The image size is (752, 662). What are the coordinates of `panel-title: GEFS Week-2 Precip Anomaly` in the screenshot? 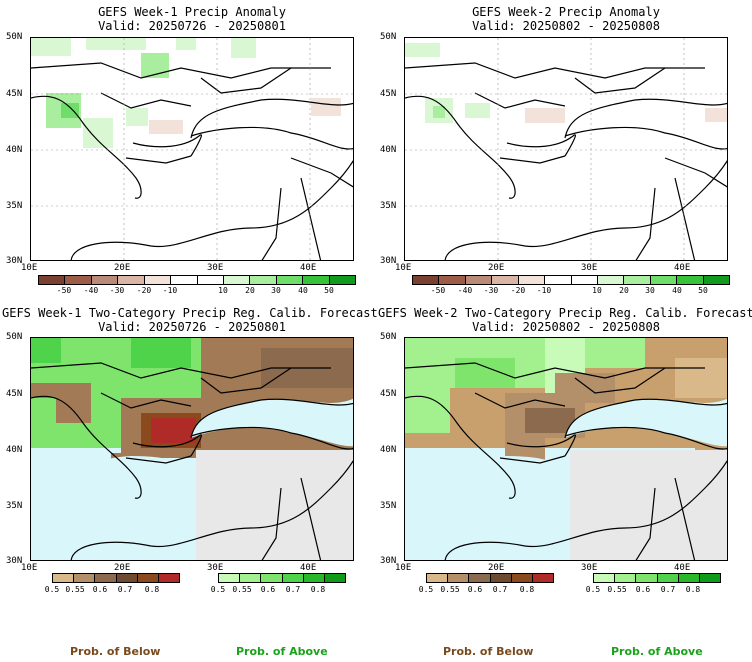 It's located at (566, 12).